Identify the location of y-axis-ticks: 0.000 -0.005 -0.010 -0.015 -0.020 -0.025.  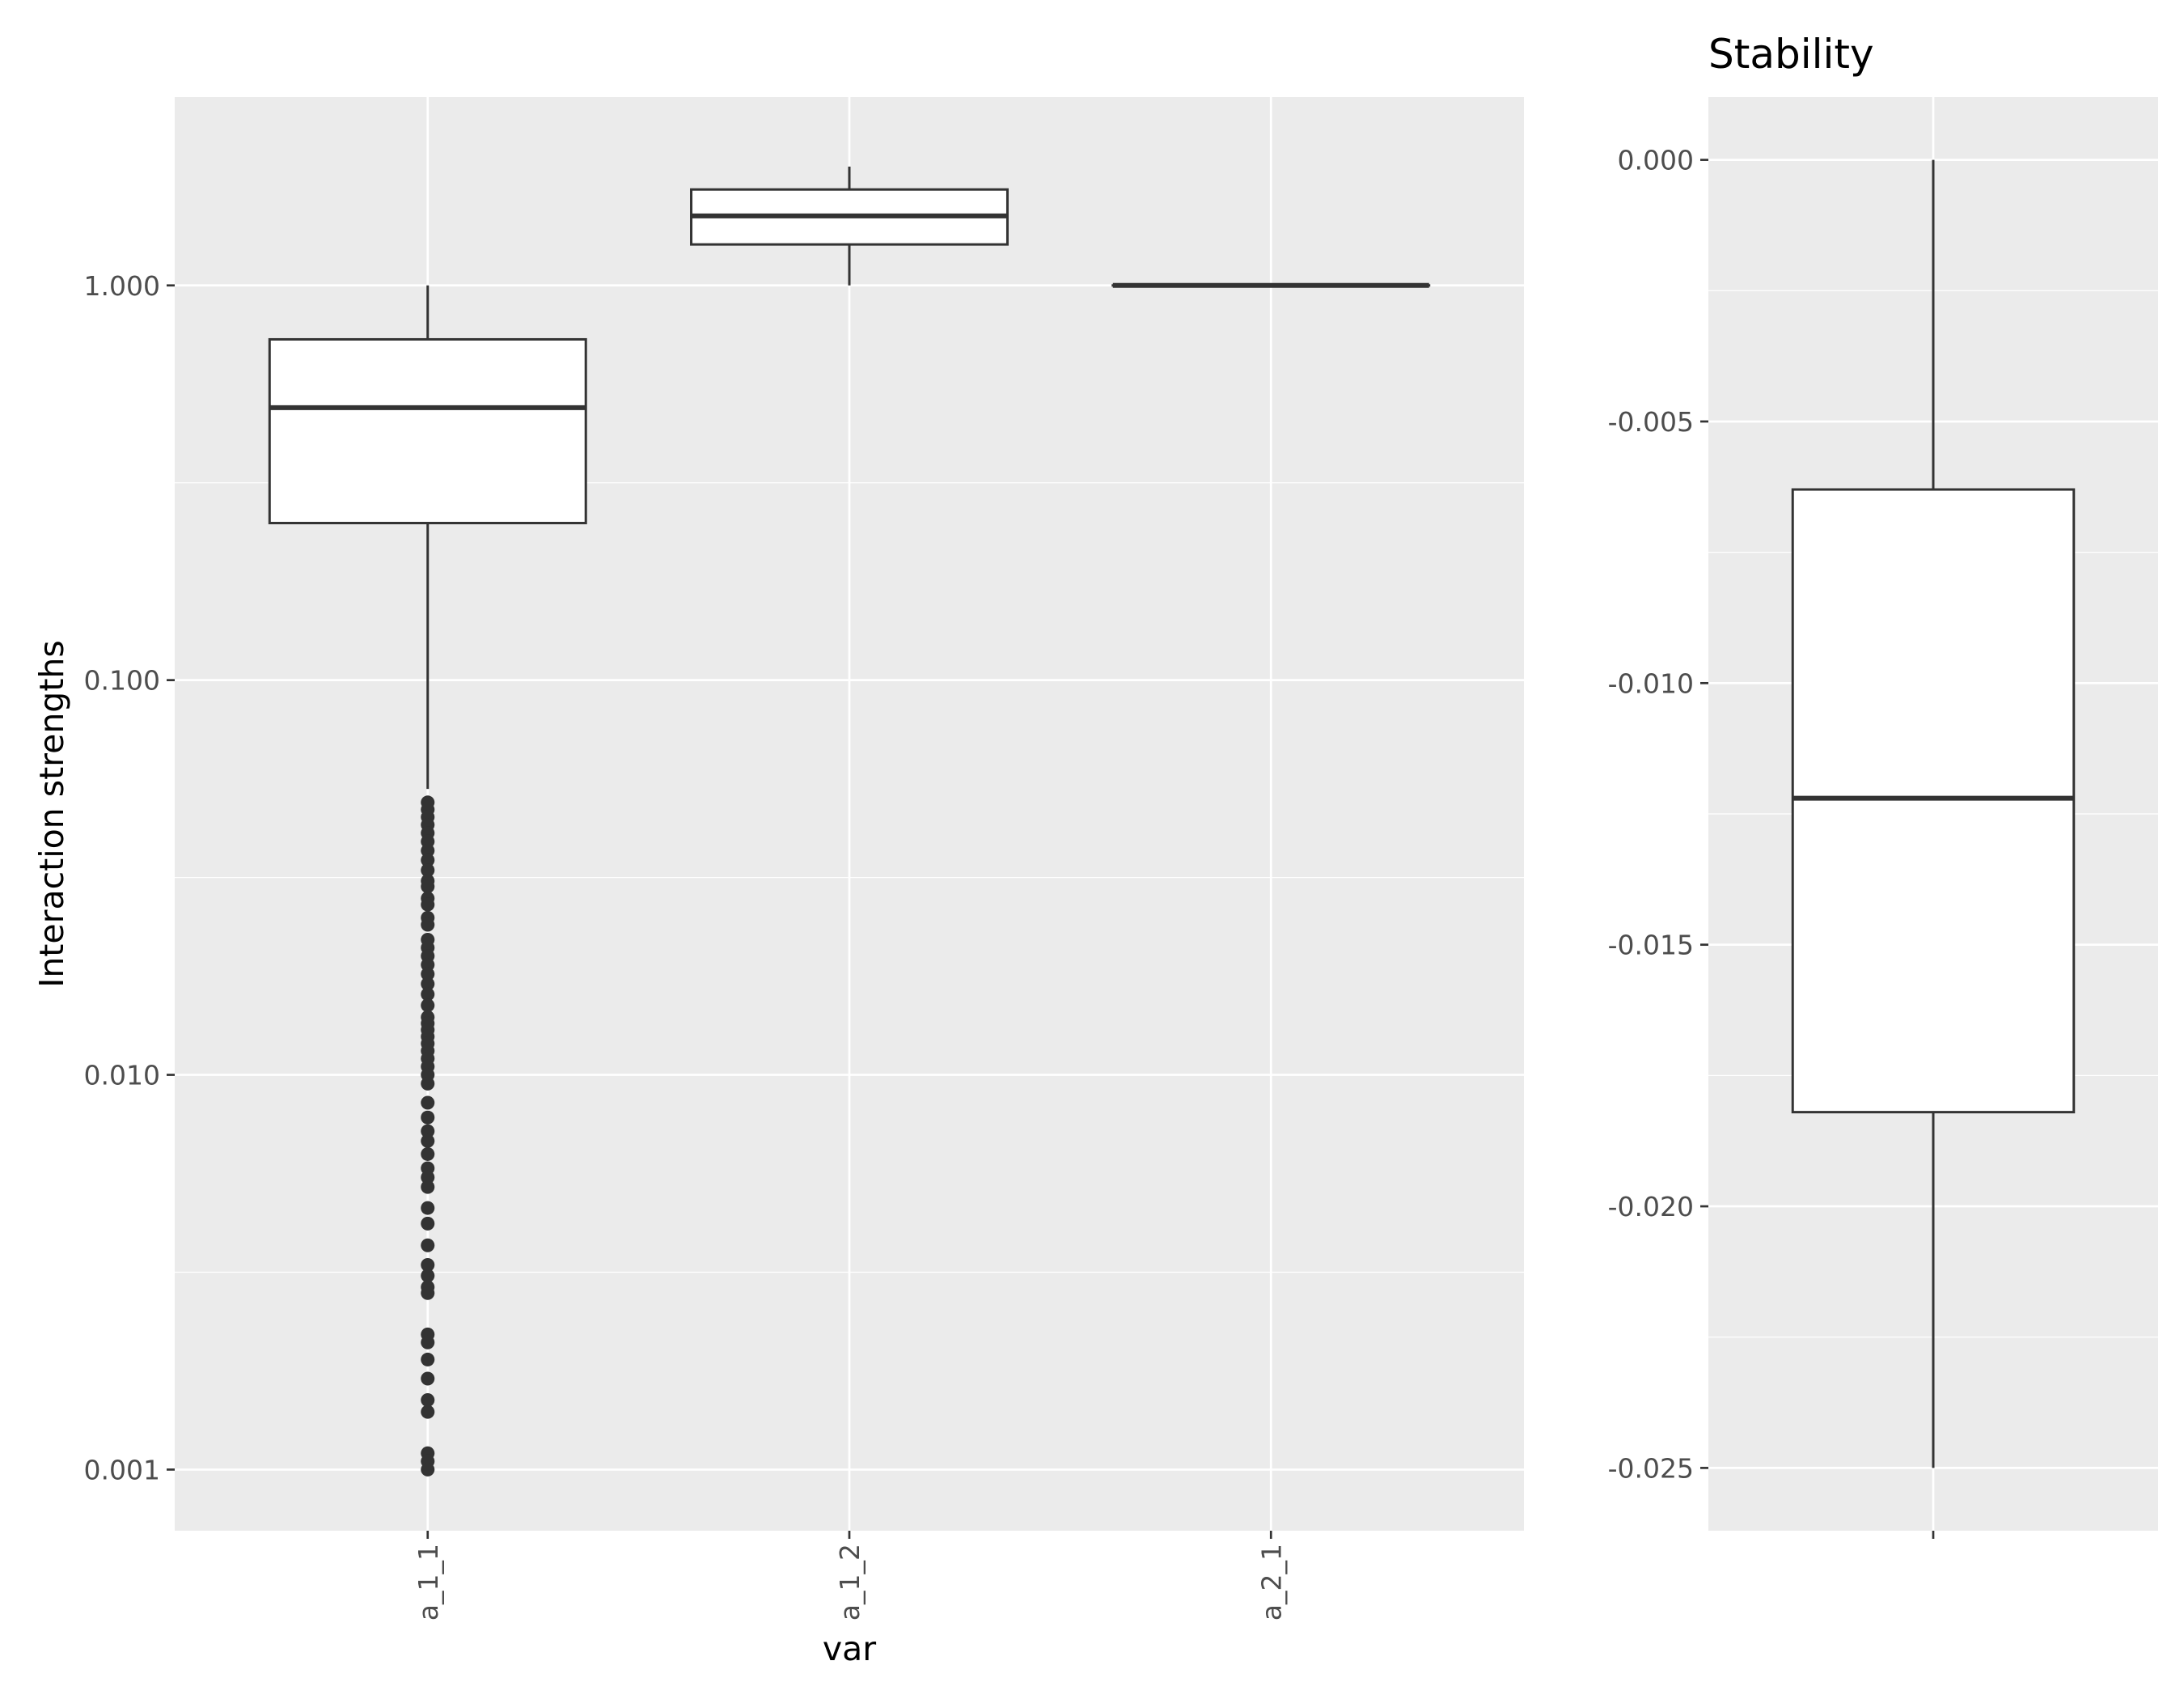
(1658, 814).